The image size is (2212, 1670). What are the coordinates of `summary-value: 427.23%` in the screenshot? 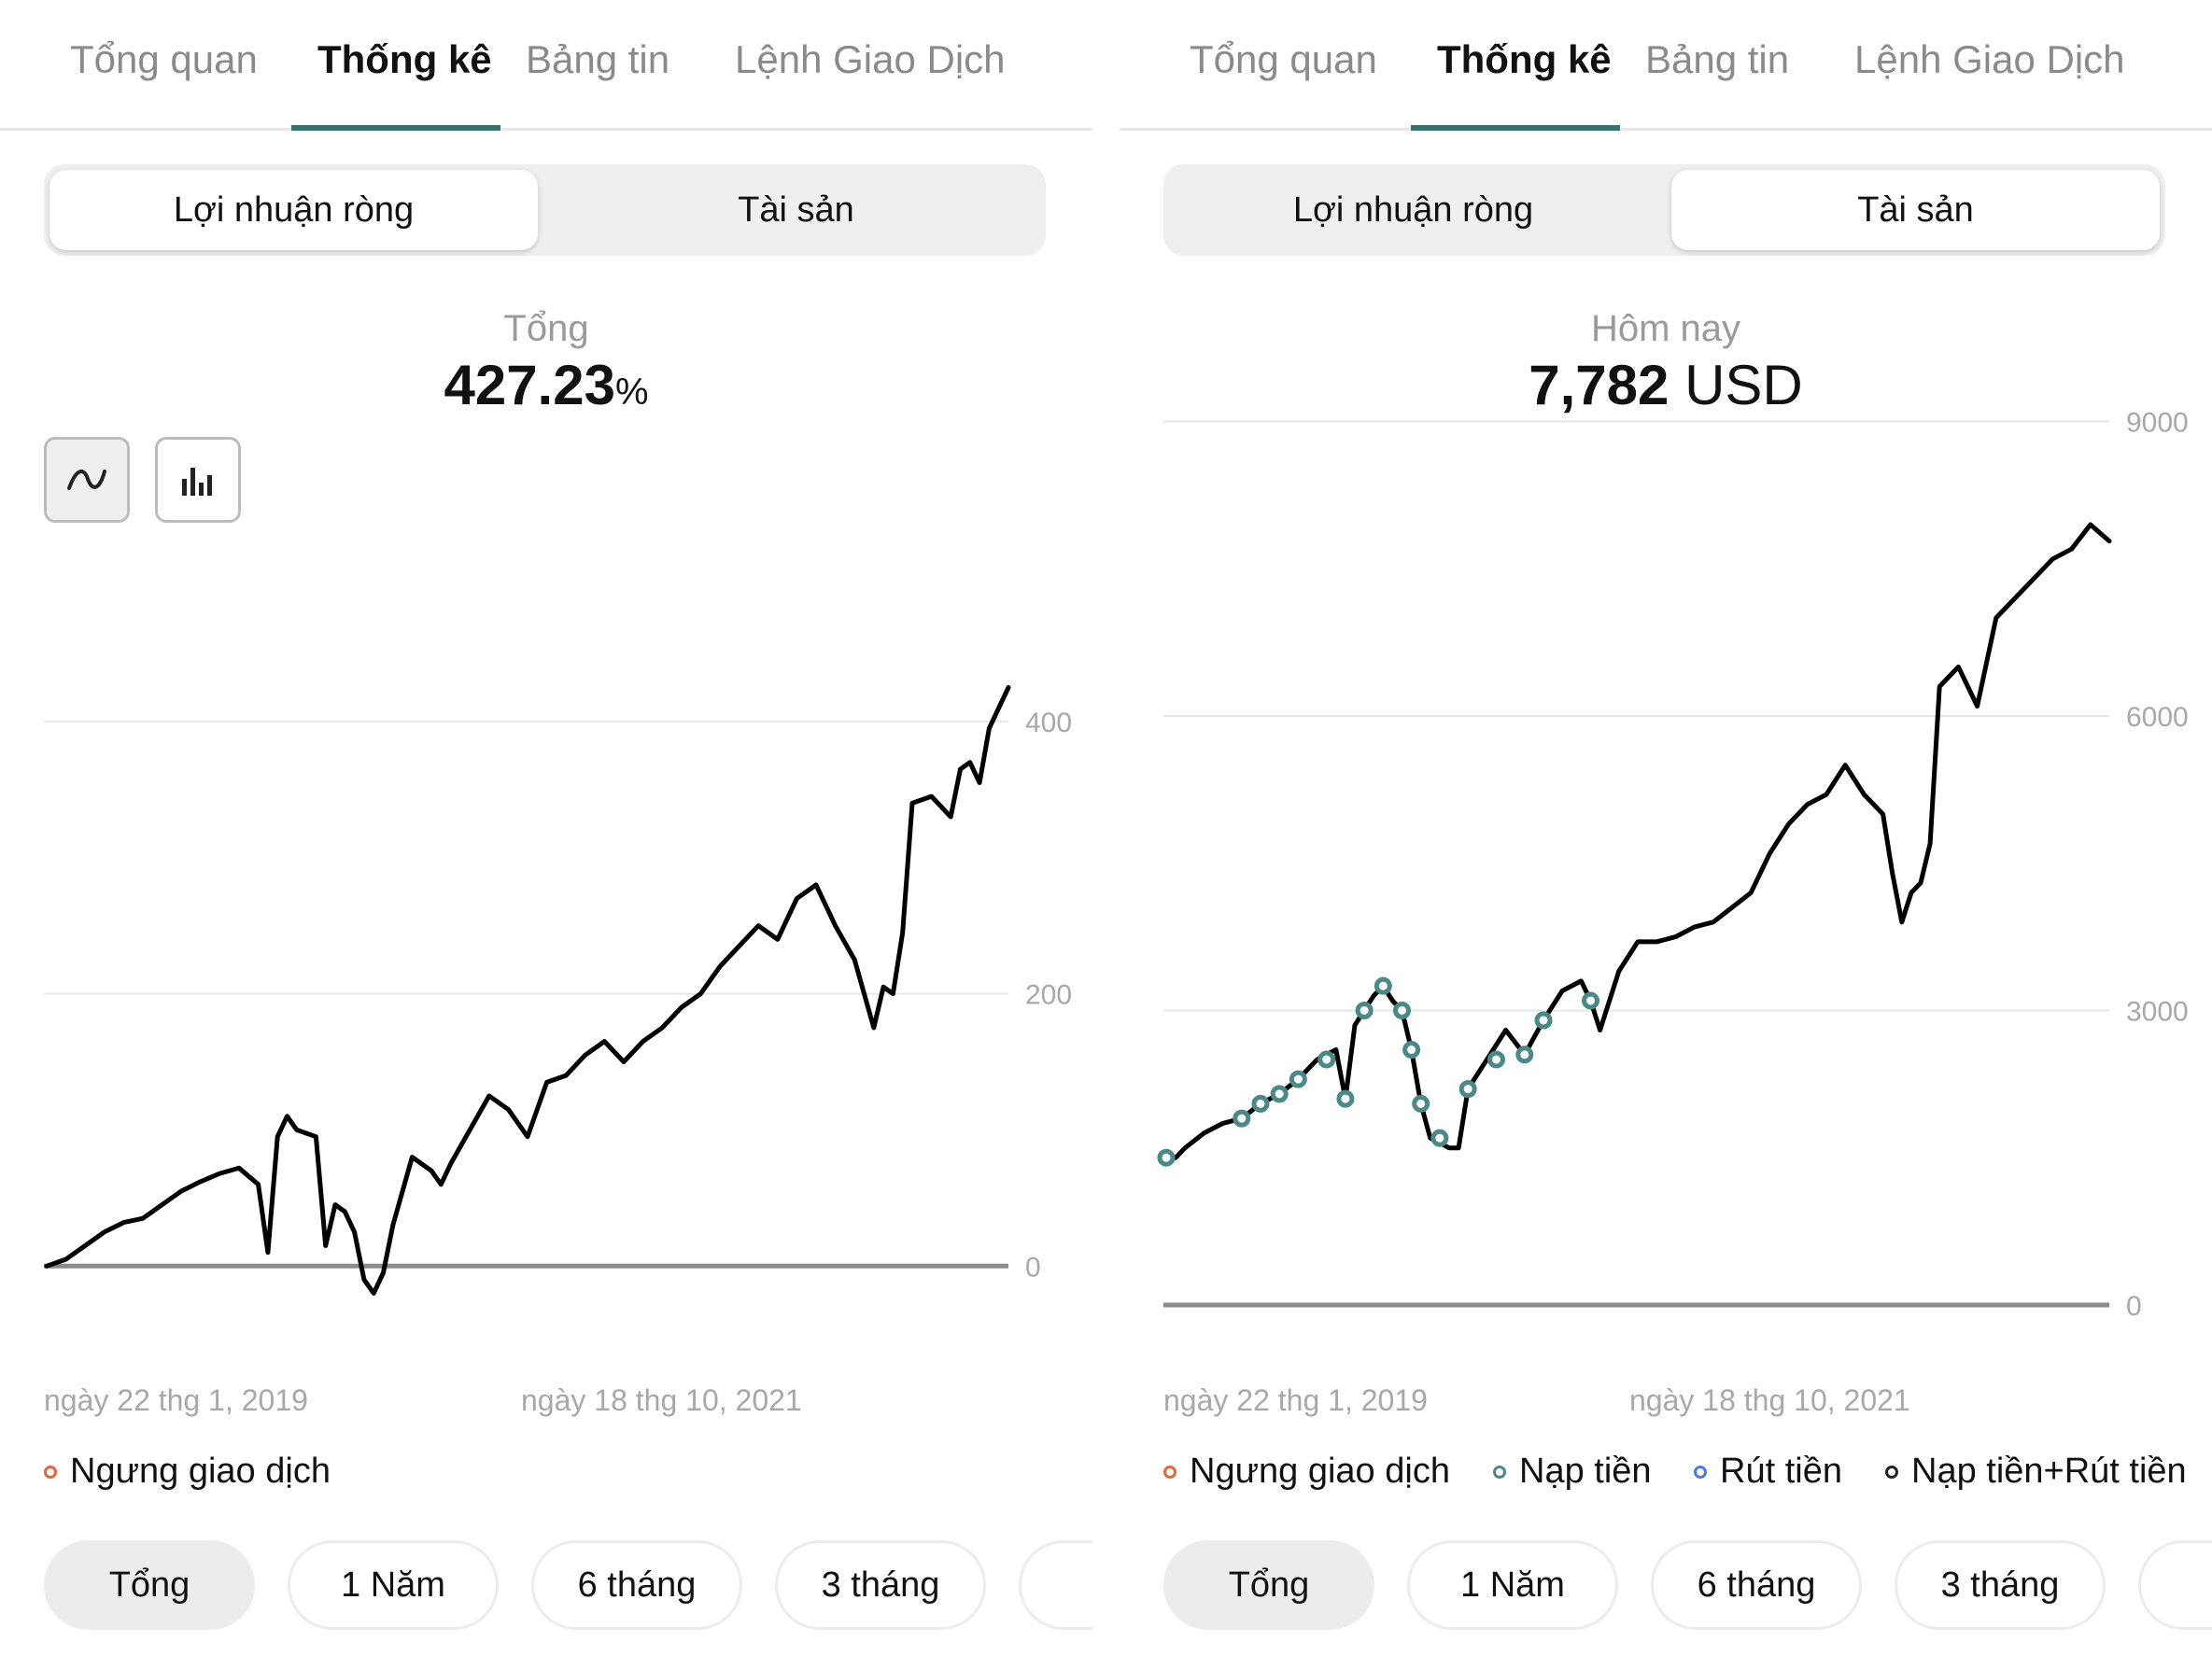 It's located at (546, 385).